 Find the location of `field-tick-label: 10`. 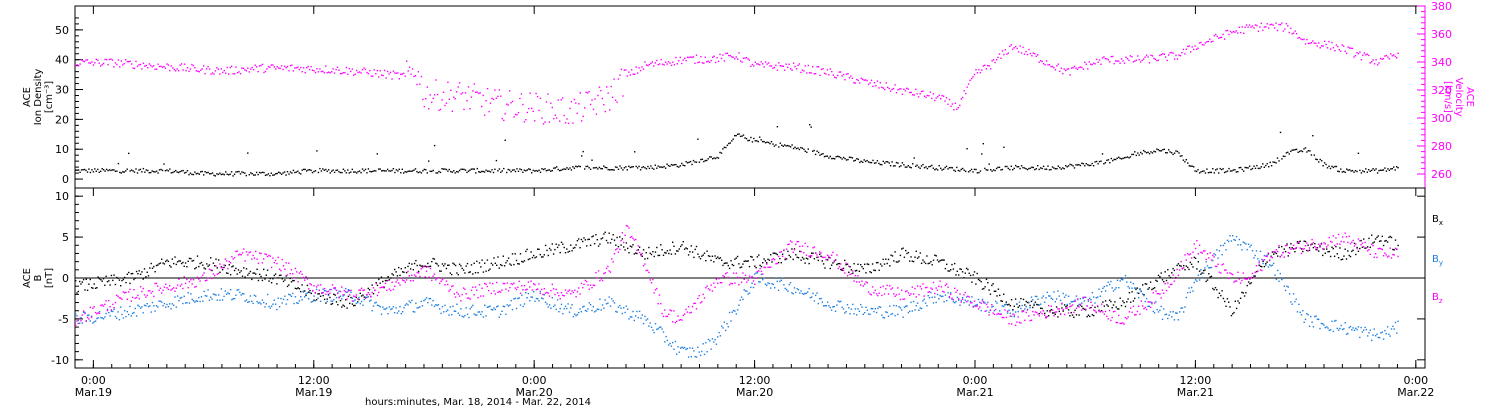

field-tick-label: 10 is located at coordinates (62, 196).